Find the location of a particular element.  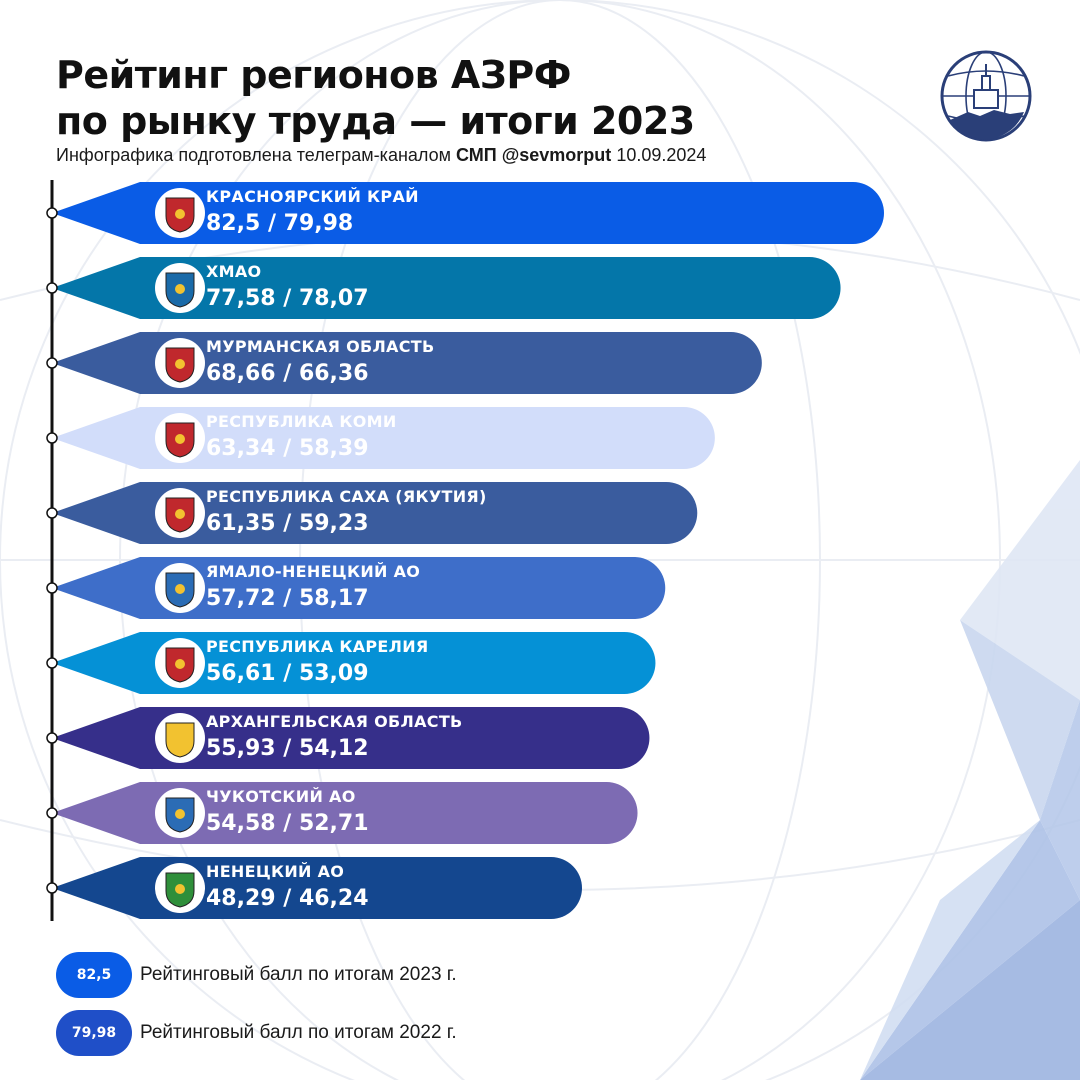

region-name-label: КРАСНОЯРСКИЙ КРАЙ is located at coordinates (312, 196).